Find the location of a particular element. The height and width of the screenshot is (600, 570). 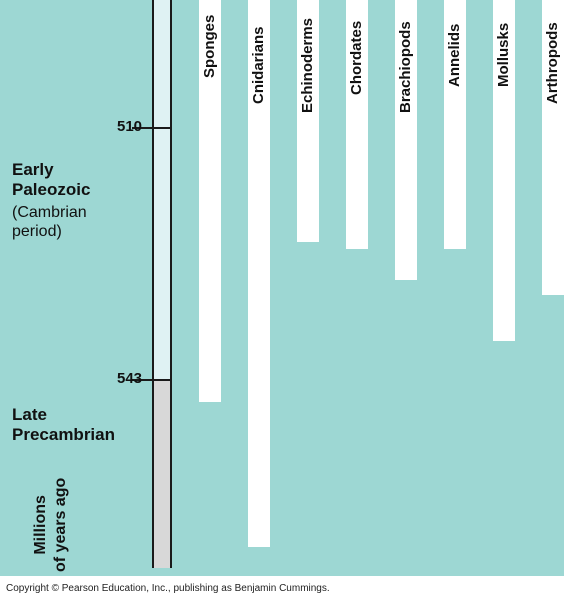

bar-brachiopods is located at coordinates (406, 140).